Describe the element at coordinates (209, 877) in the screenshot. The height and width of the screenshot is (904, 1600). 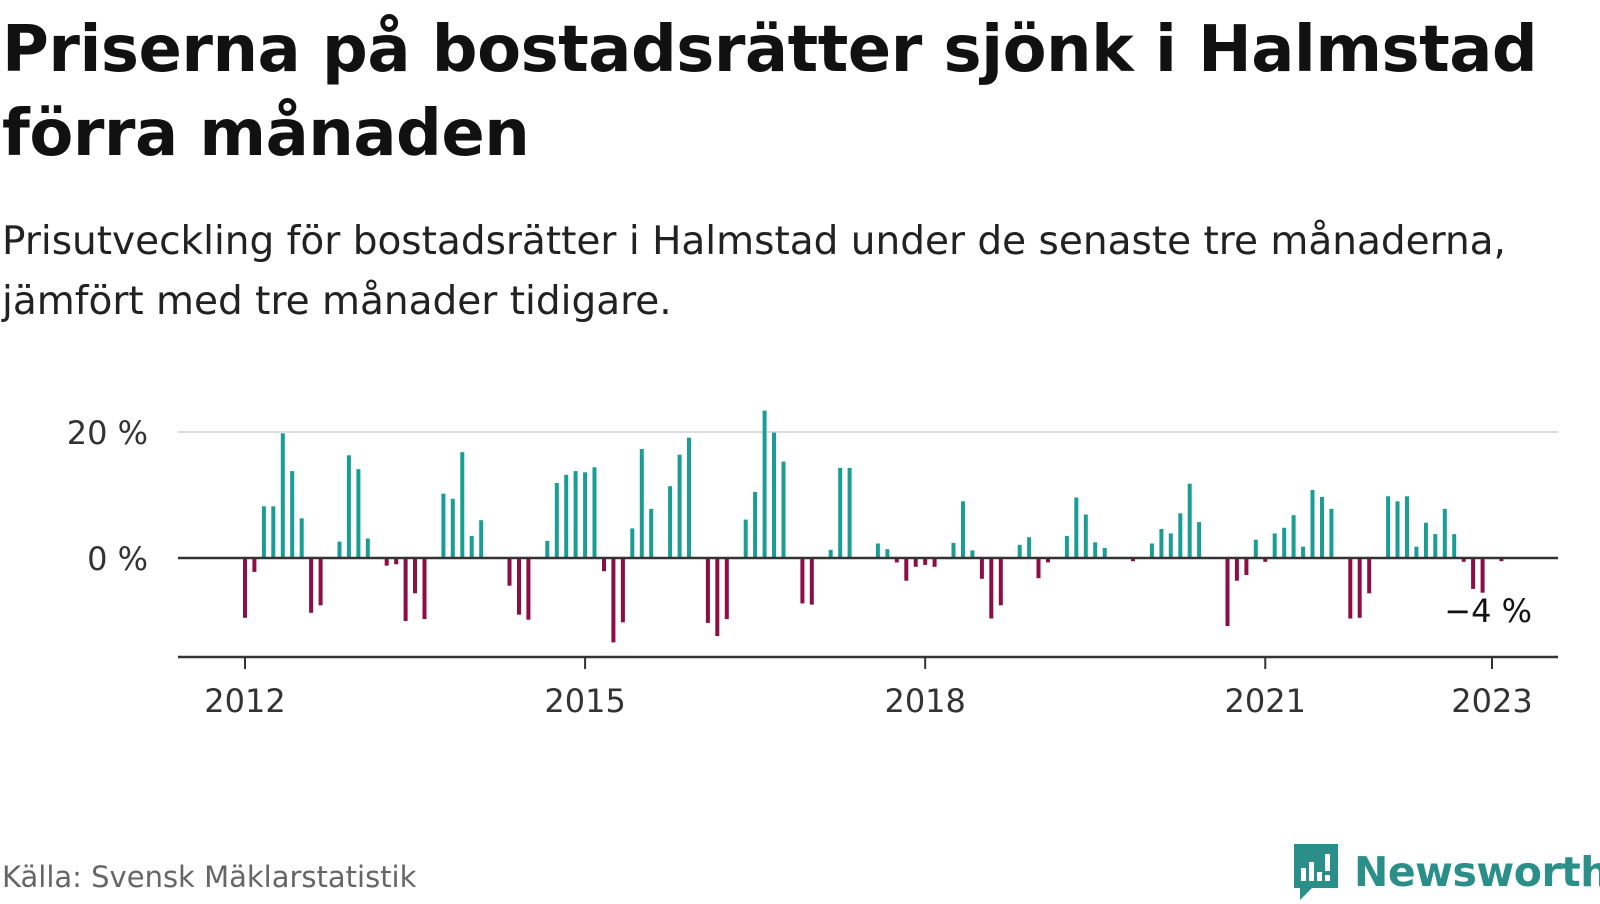
I see `source-note: Källa: Svensk Mäklarstatistik` at that location.